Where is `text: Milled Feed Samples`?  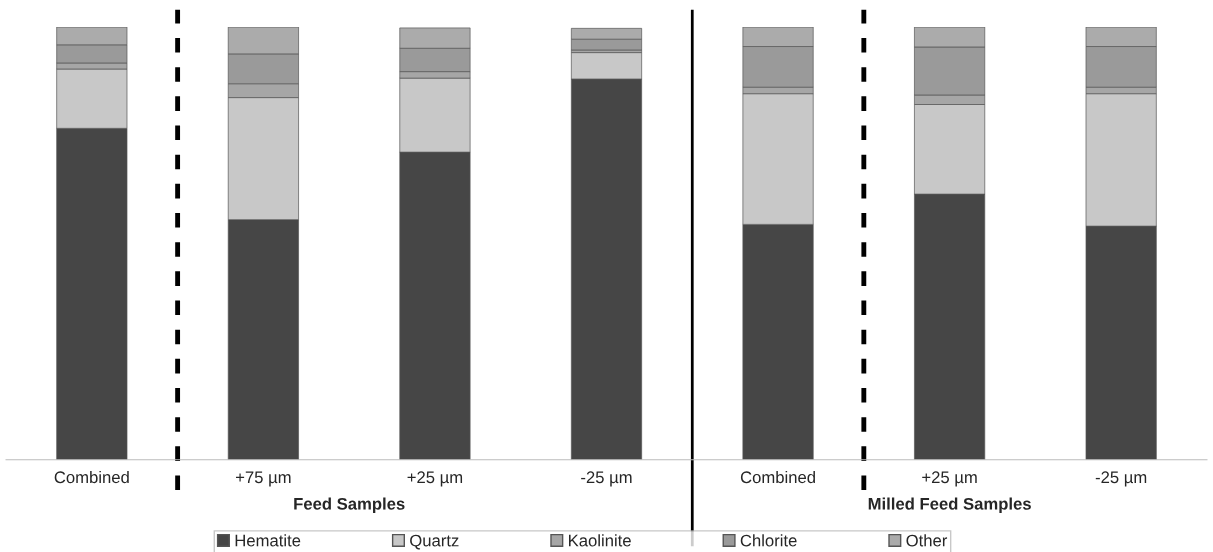 text: Milled Feed Samples is located at coordinates (949, 505).